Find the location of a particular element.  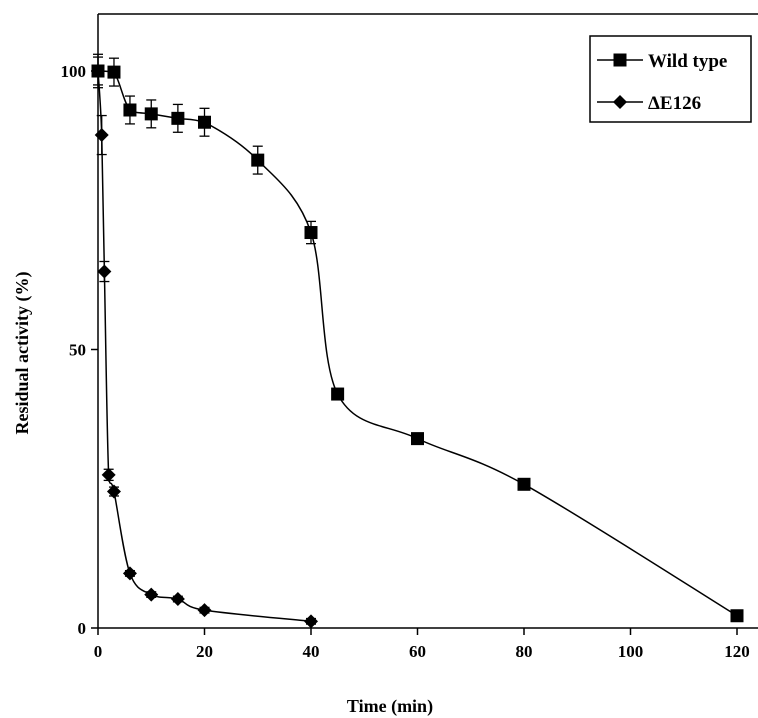

x-tick-label: 100 is located at coordinates (631, 651).